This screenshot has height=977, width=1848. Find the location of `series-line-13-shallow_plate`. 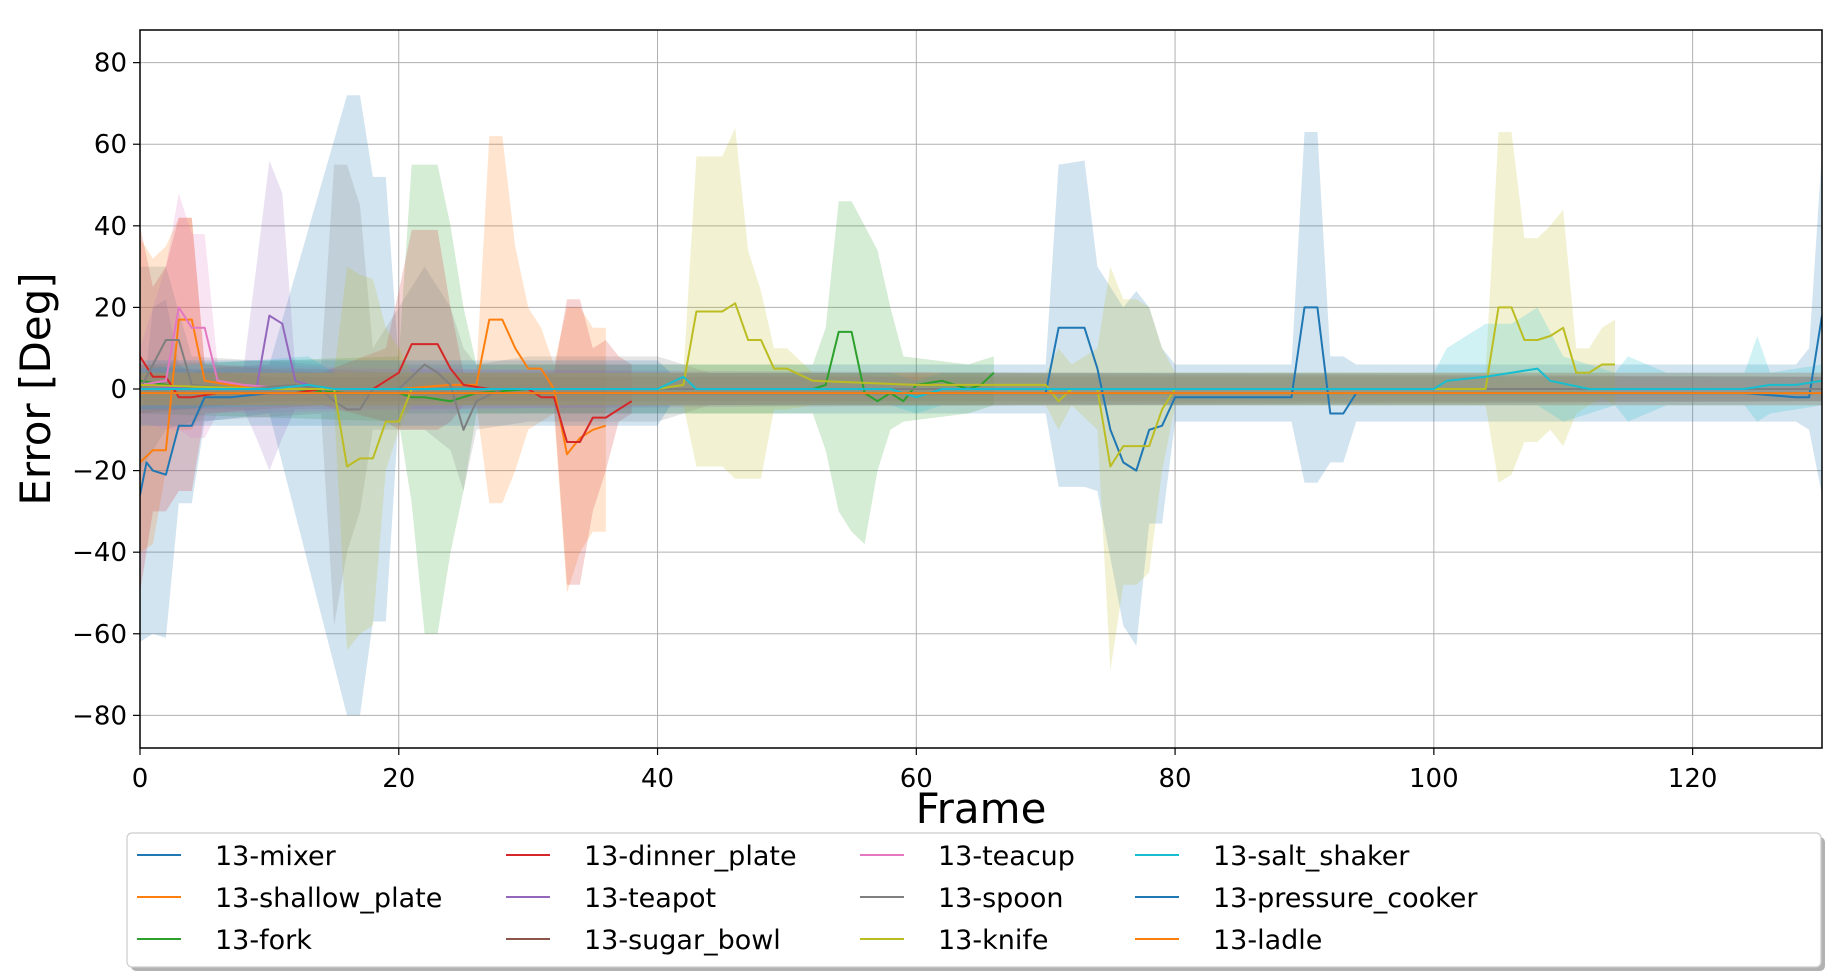

series-line-13-shallow_plate is located at coordinates (373, 391).